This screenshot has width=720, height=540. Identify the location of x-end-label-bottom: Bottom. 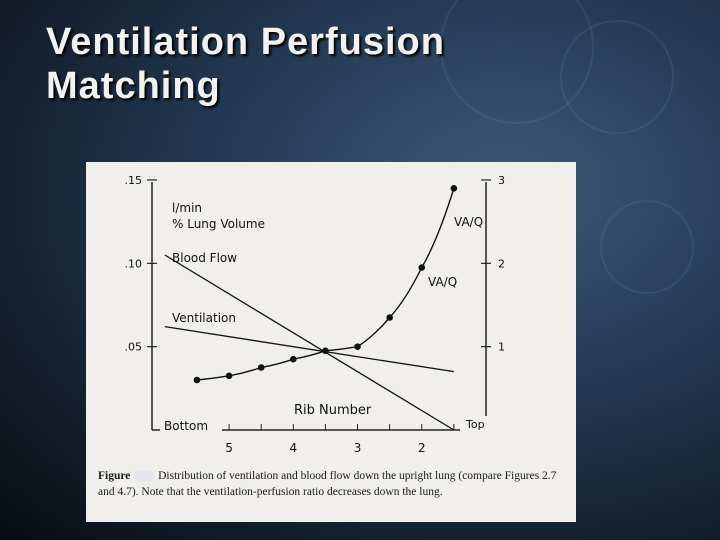
(186, 426).